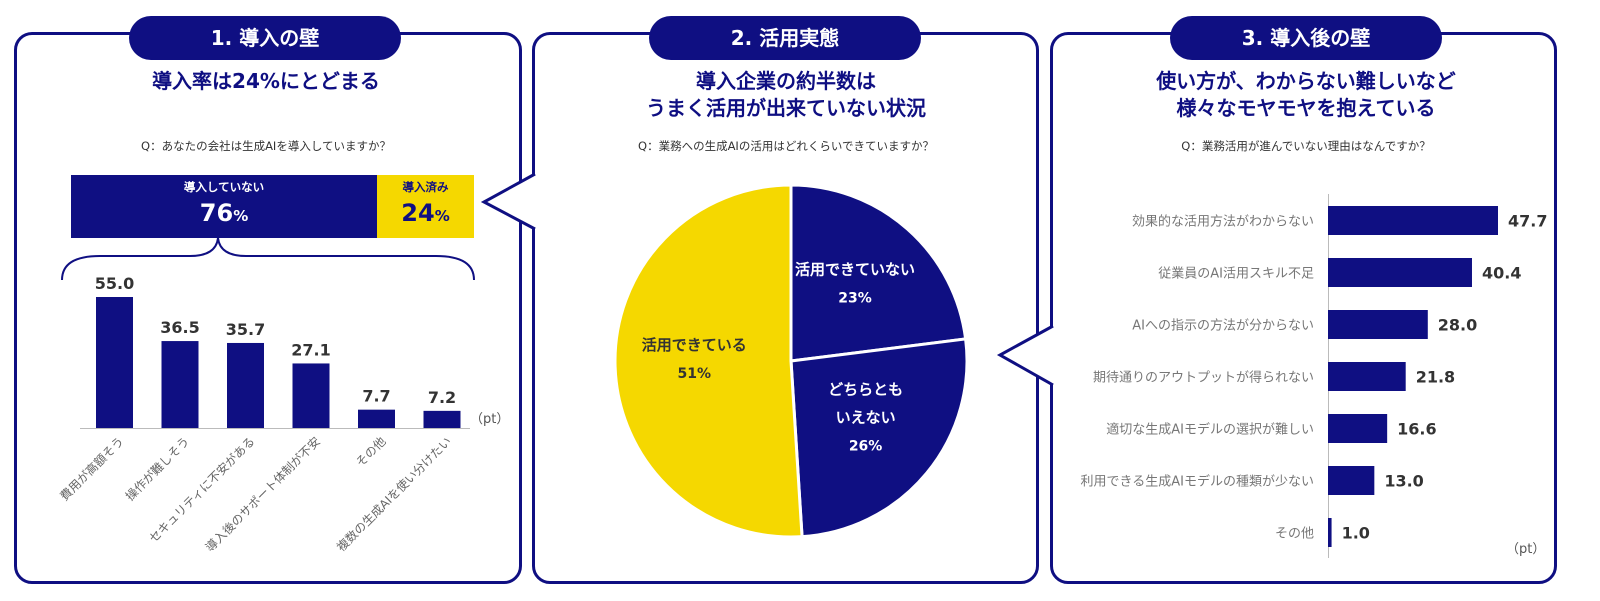 This screenshot has width=1600, height=601. I want to click on tag-post-adoption: 3. 導入後の壁, so click(1306, 38).